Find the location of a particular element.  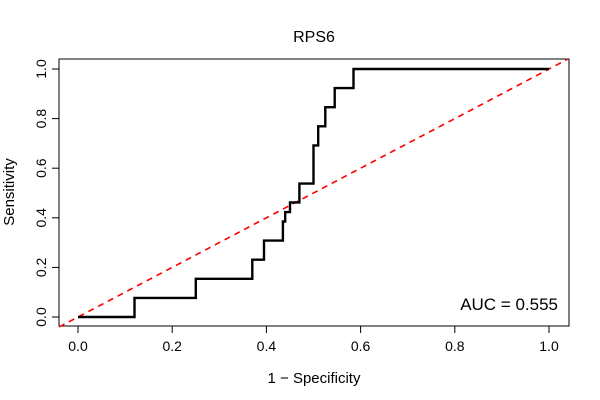

x-axis-title: 1 − Specificity is located at coordinates (314, 378).